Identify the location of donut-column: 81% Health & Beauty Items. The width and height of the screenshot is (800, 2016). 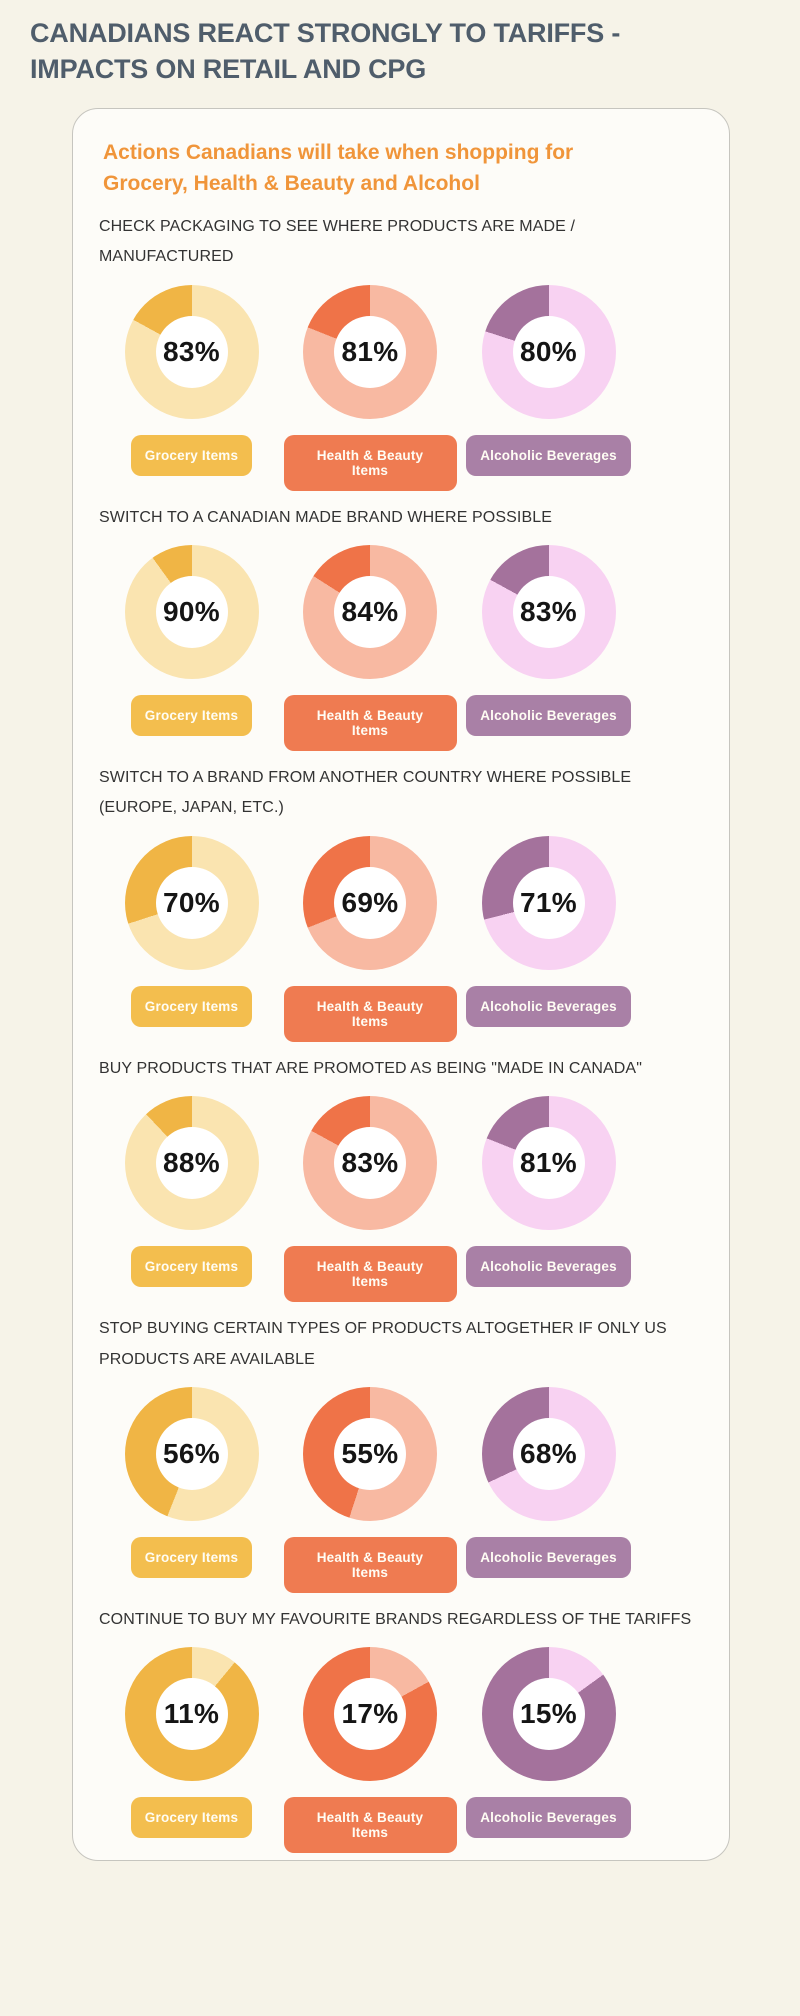
(370, 386).